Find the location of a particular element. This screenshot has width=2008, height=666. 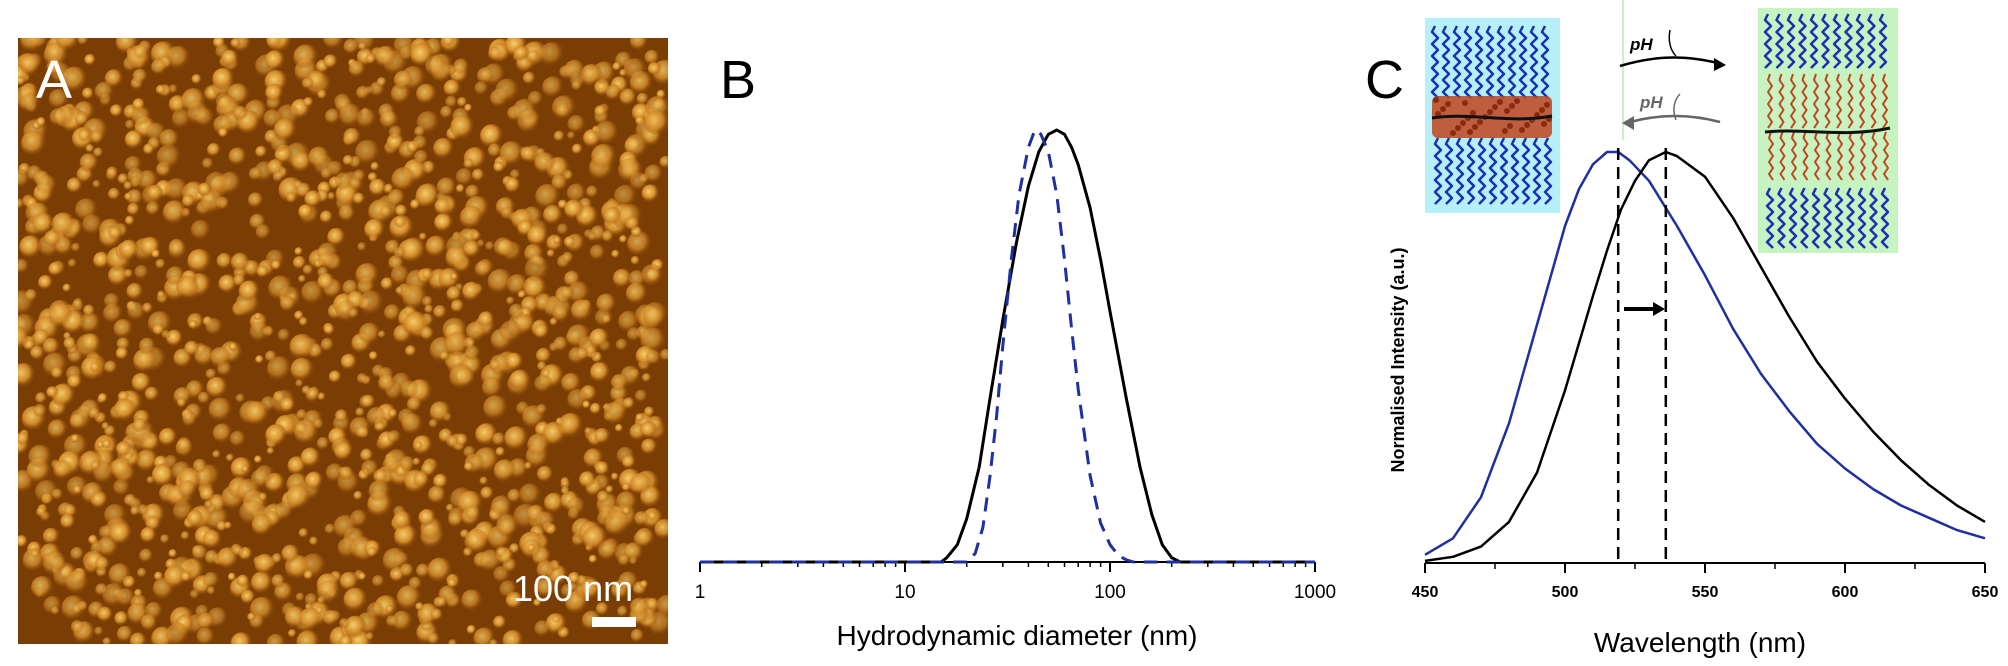

inset-right-chains is located at coordinates (1827, 131).